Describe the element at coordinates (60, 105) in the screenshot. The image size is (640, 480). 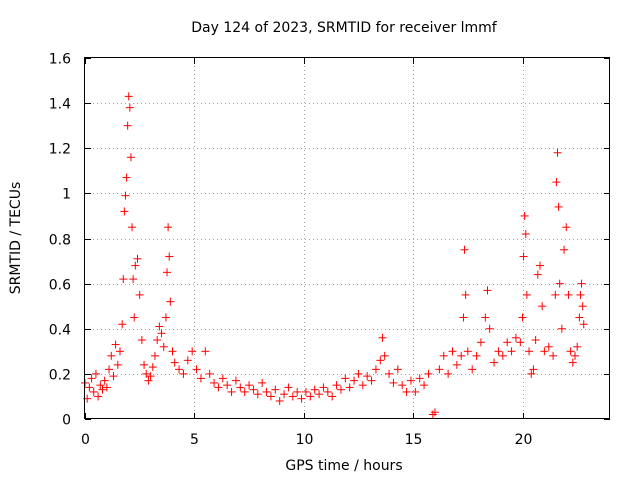
I see `y-tick-label: 1.4` at that location.